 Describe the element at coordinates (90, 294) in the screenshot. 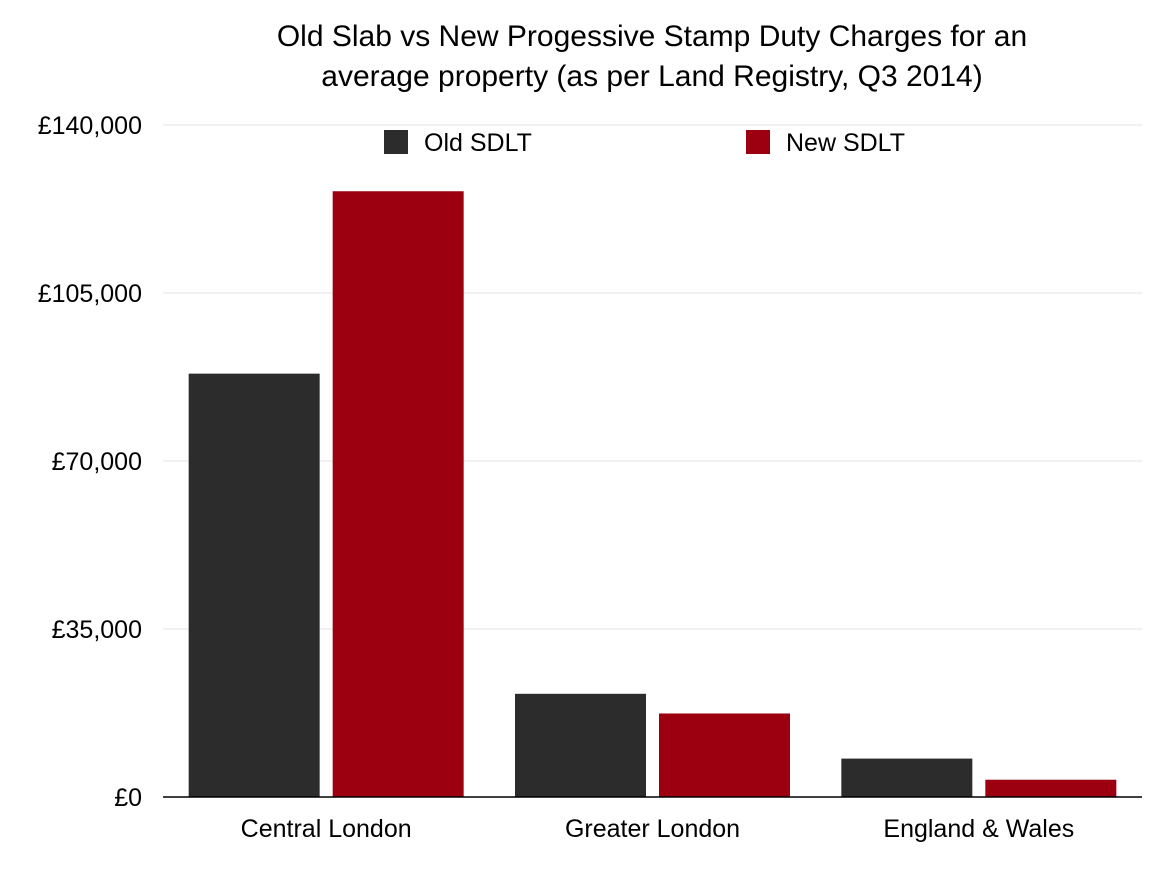

I see `y-tick-label: £105,000` at that location.